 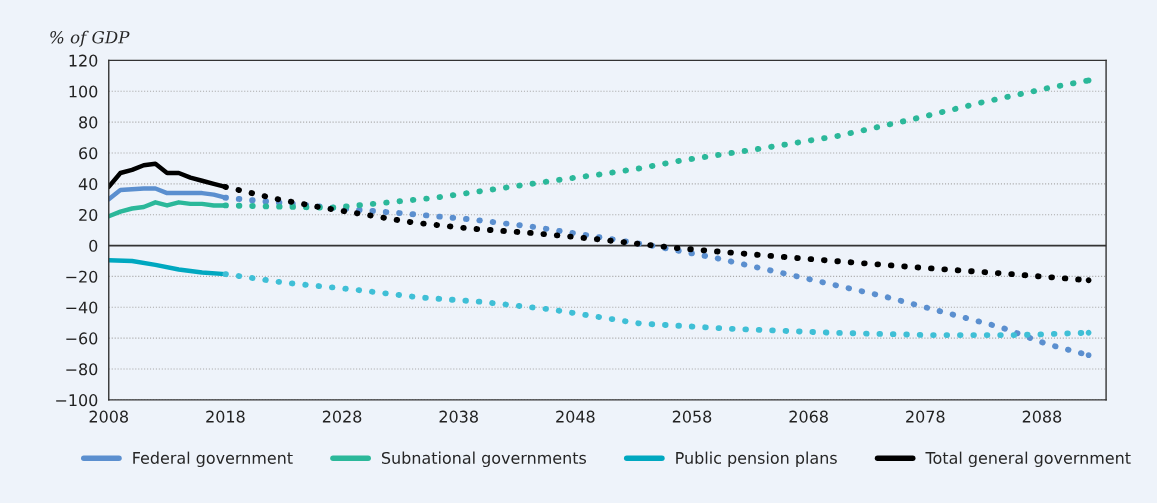 I want to click on y-tick-label: 120, so click(x=83, y=60).